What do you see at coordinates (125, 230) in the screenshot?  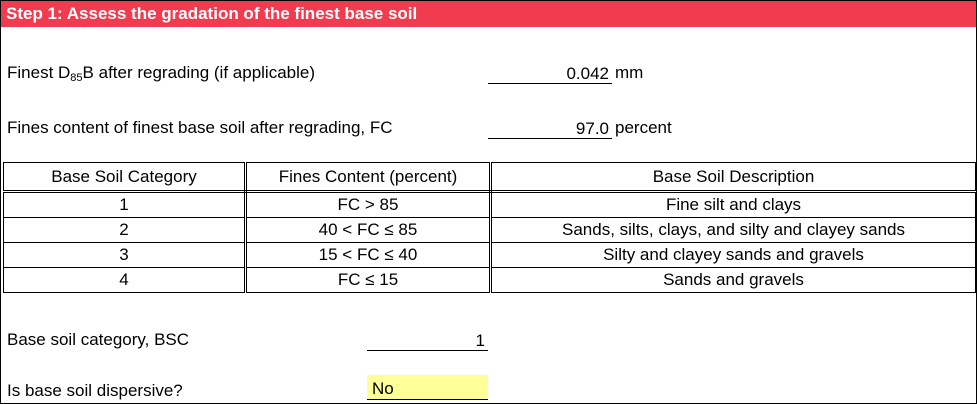 I see `category-cell: 2` at bounding box center [125, 230].